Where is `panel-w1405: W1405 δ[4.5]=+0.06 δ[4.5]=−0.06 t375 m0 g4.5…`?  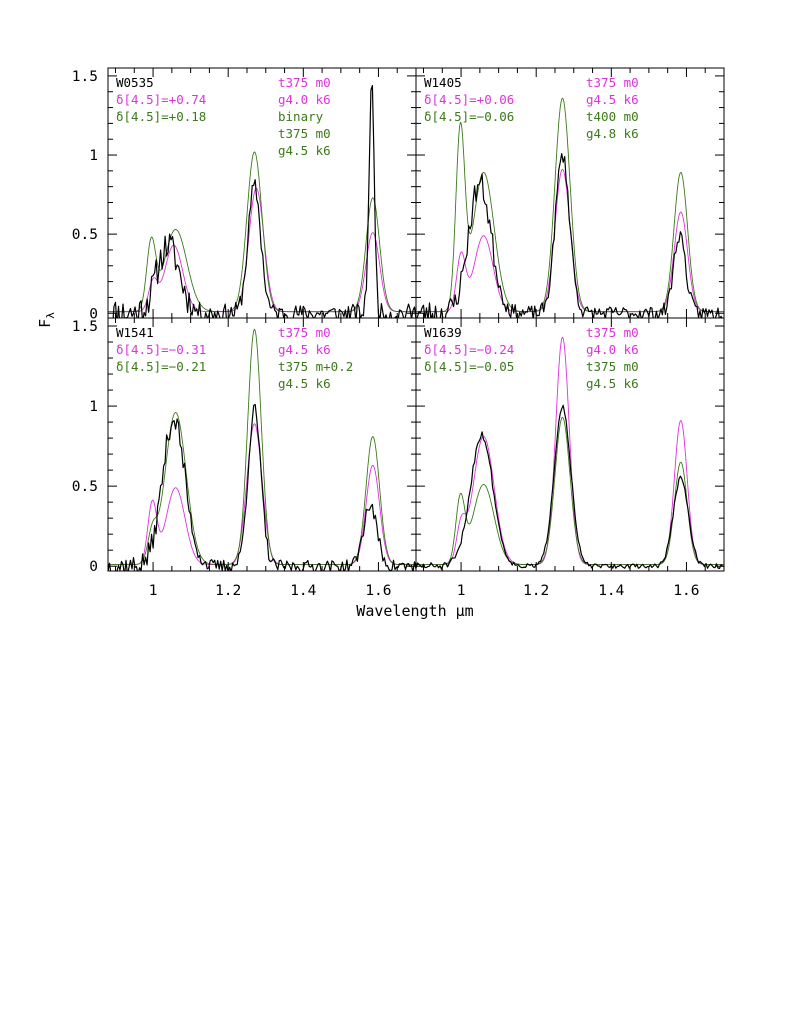
panel-w1405: W1405 δ[4.5]=+0.06 δ[4.5]=−0.06 t375 m0 g4.5… is located at coordinates (570, 193).